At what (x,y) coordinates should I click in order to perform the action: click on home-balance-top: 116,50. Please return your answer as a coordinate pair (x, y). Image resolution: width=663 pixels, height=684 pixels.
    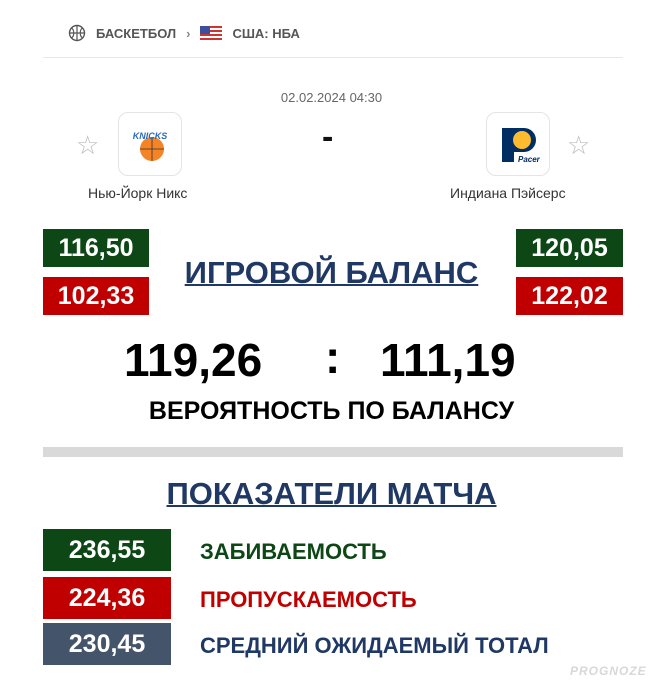
    Looking at the image, I should click on (96, 248).